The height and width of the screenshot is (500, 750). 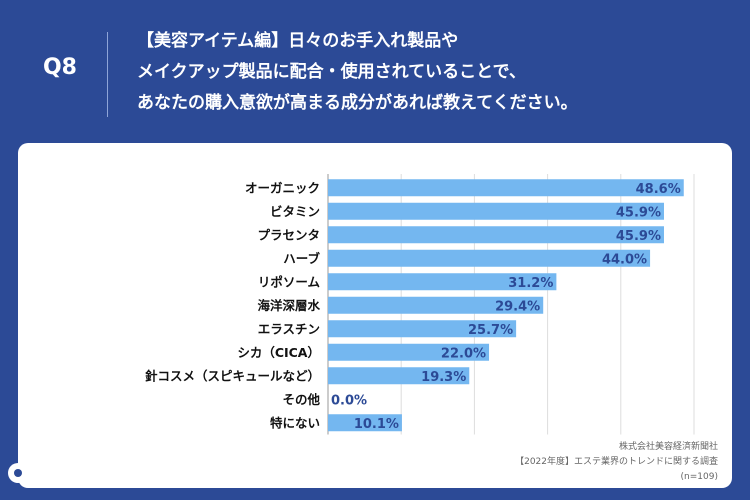 What do you see at coordinates (295, 422) in the screenshot?
I see `category-label: 特にない` at bounding box center [295, 422].